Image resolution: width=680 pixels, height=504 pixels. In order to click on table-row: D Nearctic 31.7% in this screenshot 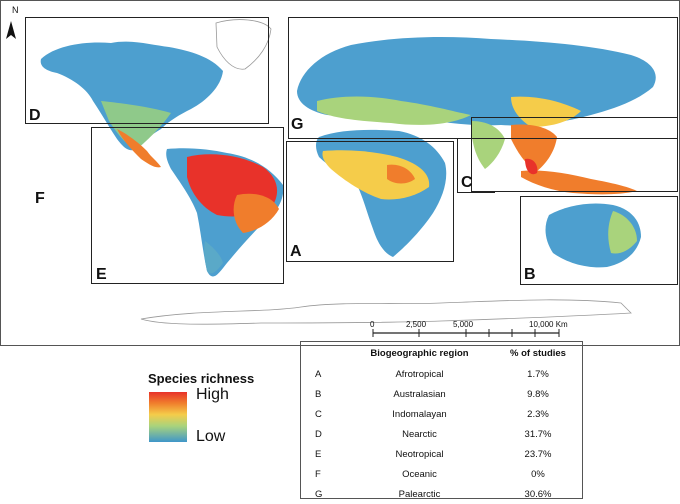, I will do `click(441, 434)`.